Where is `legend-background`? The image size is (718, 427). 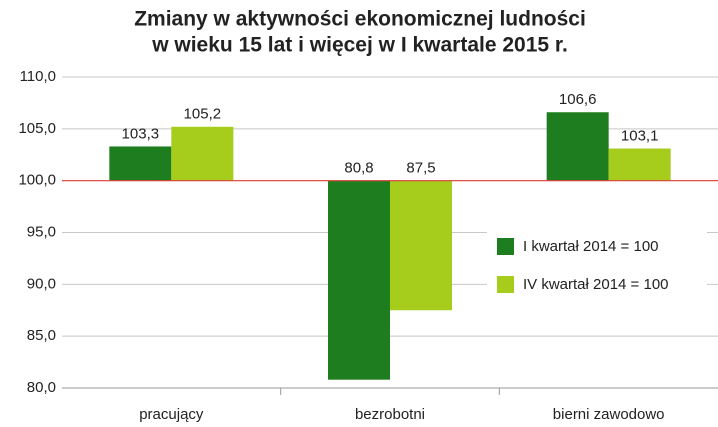
legend-background is located at coordinates (597, 264).